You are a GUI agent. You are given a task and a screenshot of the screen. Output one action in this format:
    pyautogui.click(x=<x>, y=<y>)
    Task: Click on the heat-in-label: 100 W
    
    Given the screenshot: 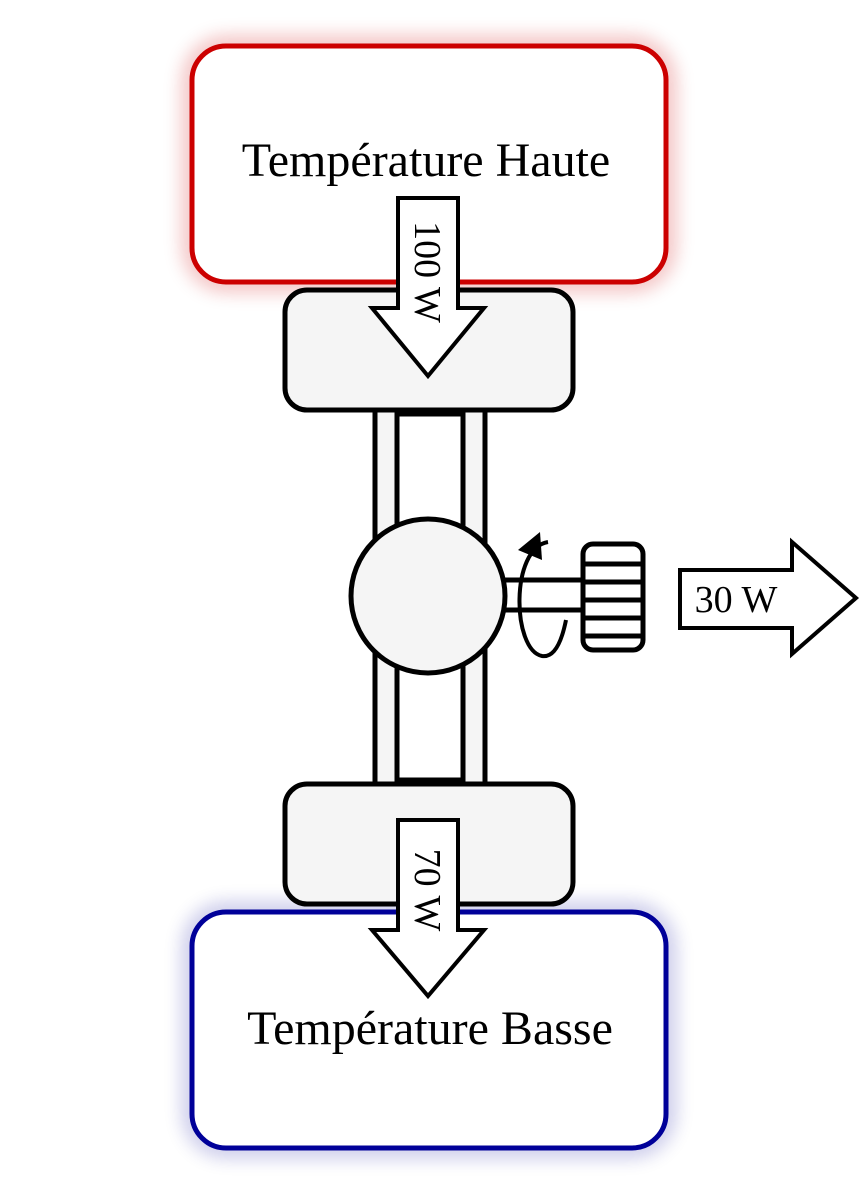 What is the action you would take?
    pyautogui.click(x=427, y=272)
    